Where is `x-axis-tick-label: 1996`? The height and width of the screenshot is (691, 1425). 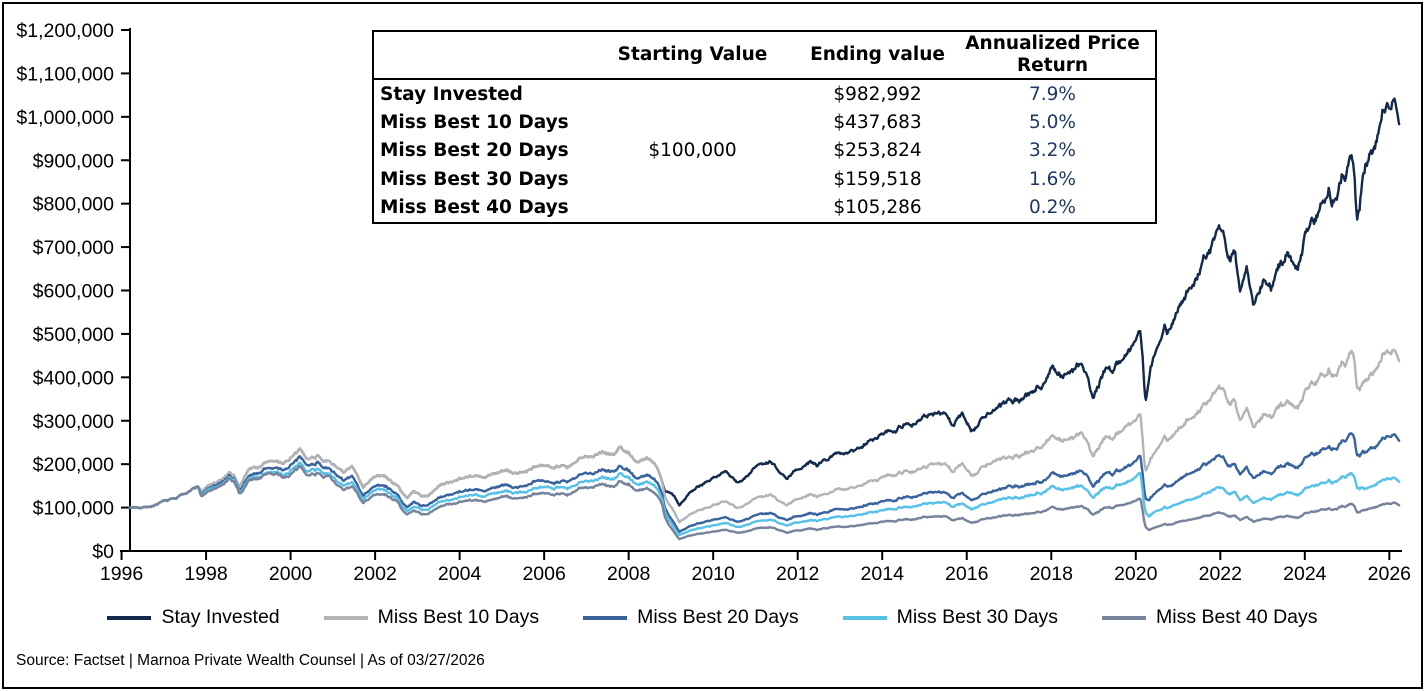 x-axis-tick-label: 1996 is located at coordinates (121, 574).